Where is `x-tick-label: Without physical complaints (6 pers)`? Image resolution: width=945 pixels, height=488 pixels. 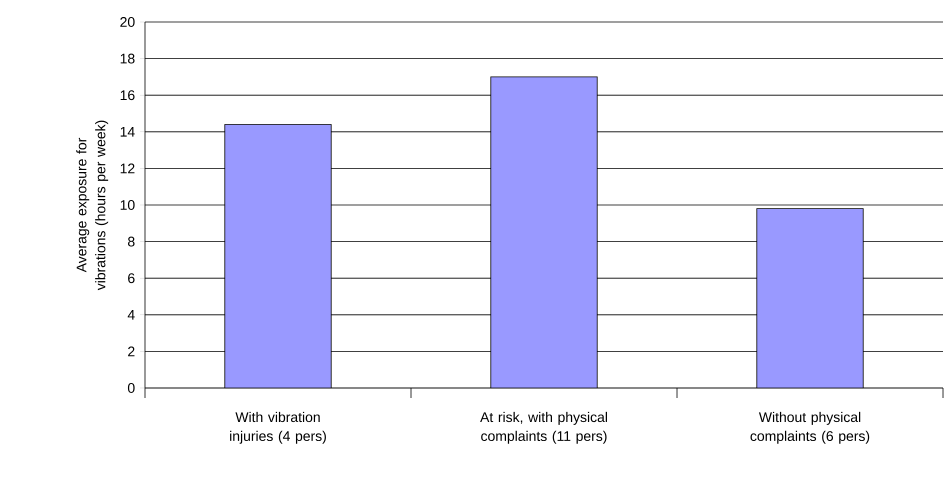
x-tick-label: Without physical complaints (6 pers) is located at coordinates (810, 428).